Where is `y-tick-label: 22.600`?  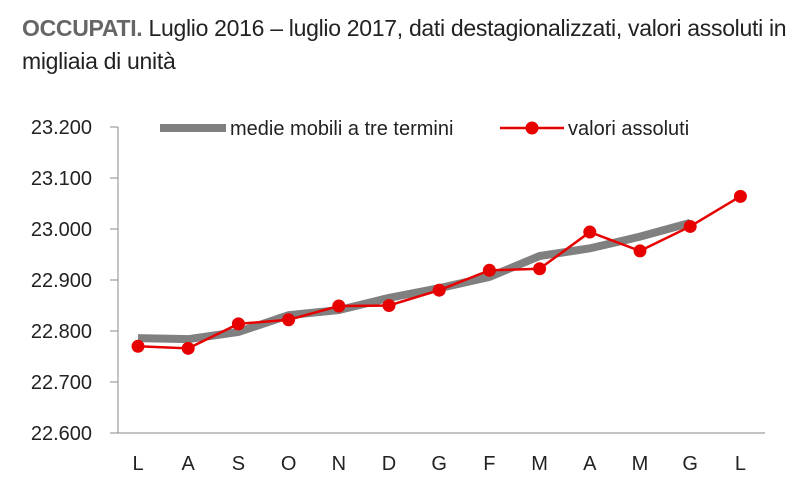 y-tick-label: 22.600 is located at coordinates (61, 434).